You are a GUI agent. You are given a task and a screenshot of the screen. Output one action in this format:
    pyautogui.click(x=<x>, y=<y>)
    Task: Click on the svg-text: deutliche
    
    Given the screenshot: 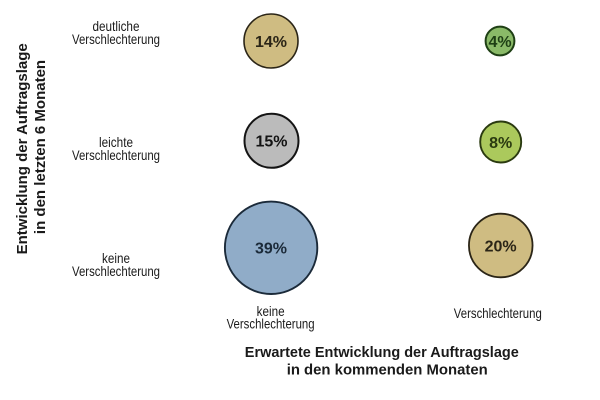 What is the action you would take?
    pyautogui.click(x=116, y=26)
    